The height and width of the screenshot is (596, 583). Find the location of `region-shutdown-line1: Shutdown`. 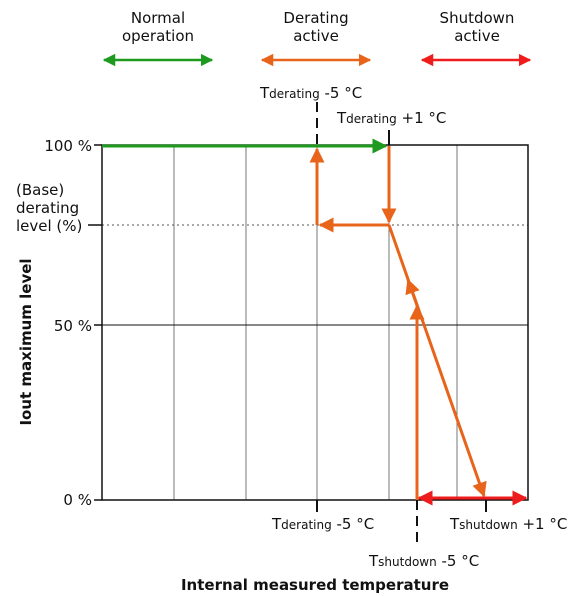

region-shutdown-line1: Shutdown is located at coordinates (477, 18).